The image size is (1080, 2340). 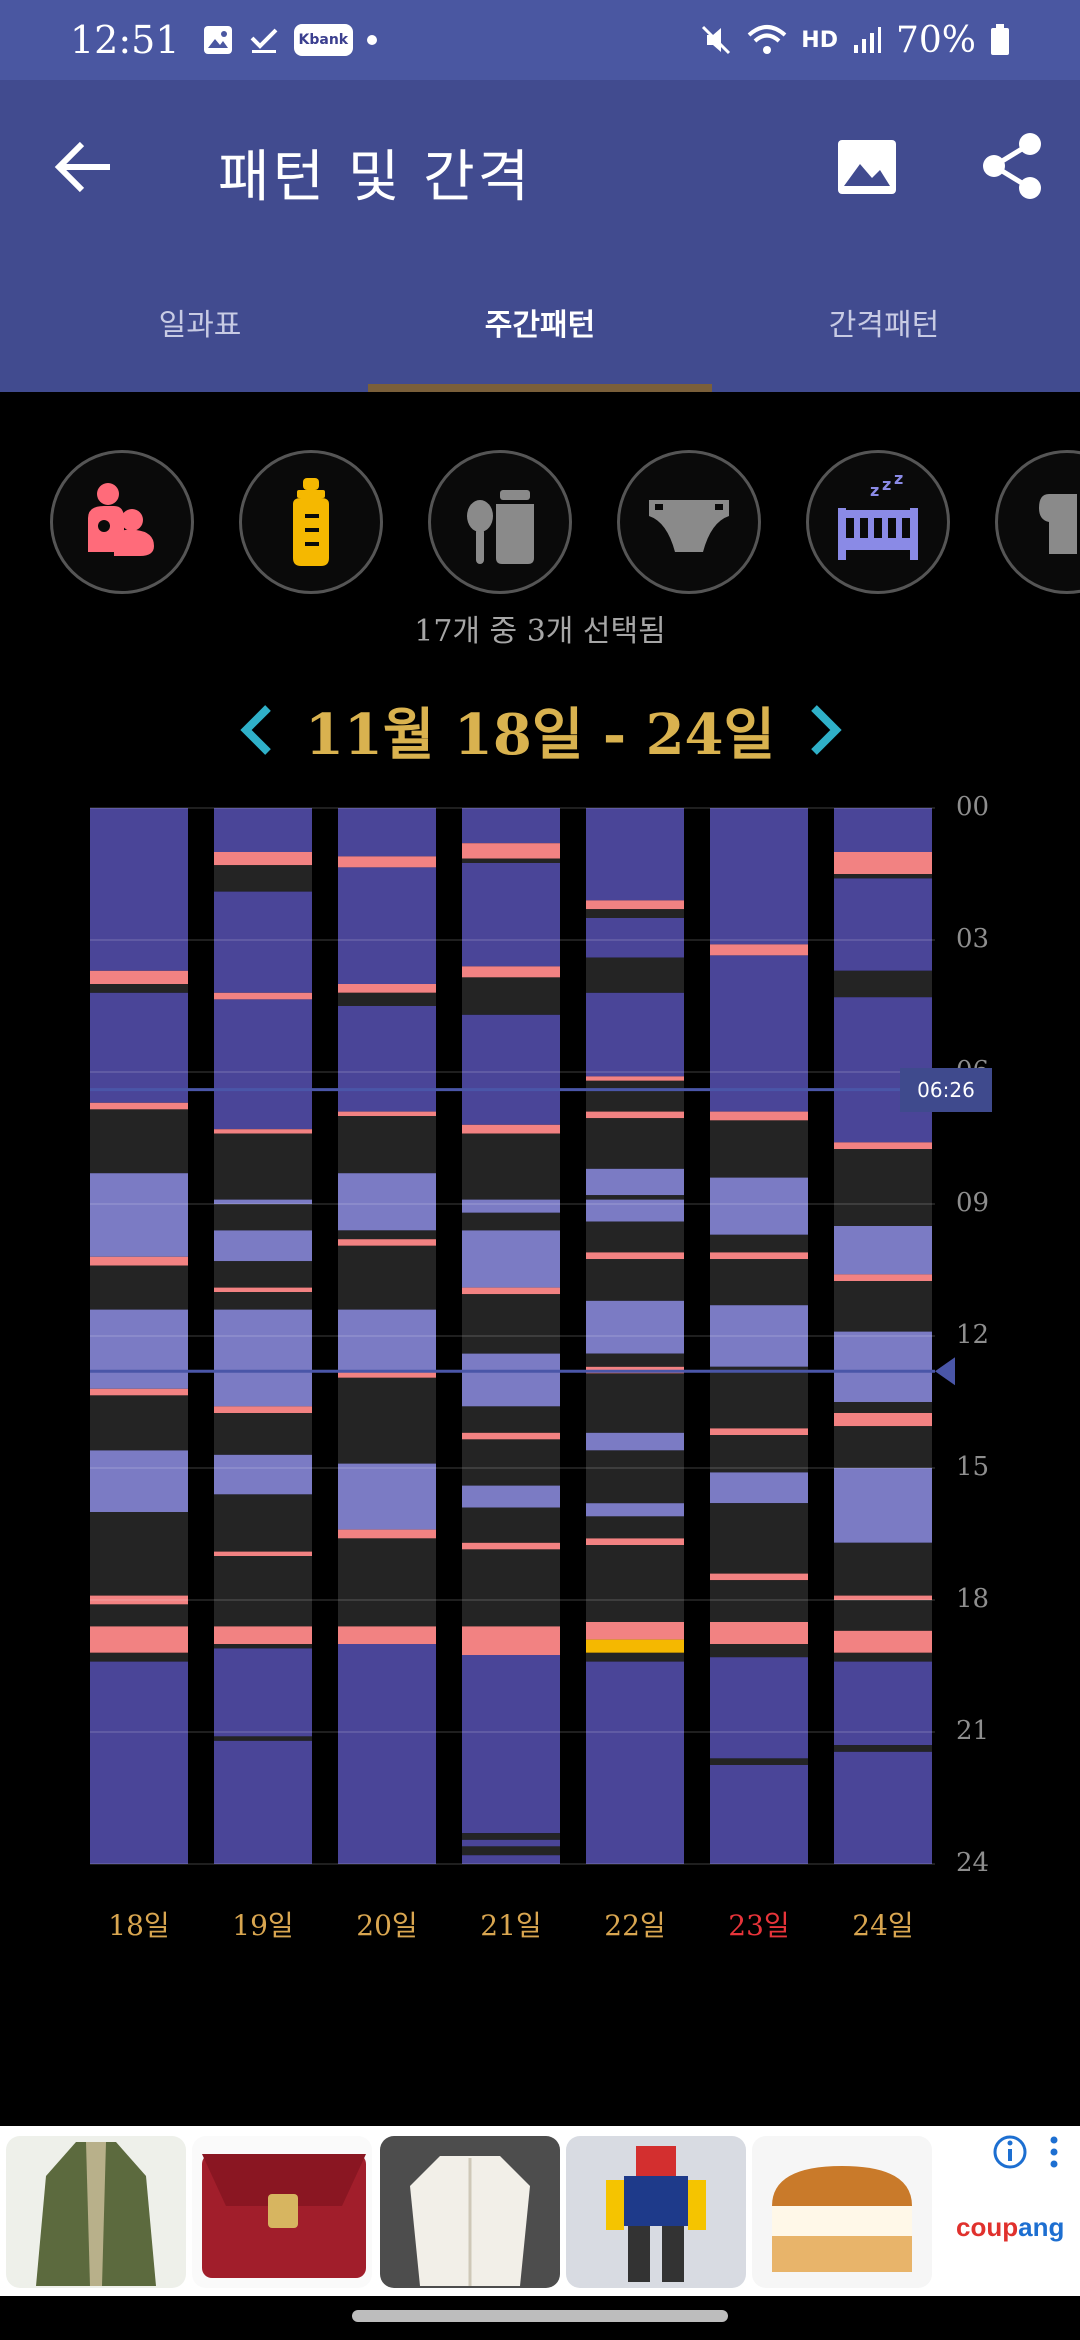 What do you see at coordinates (263, 40) in the screenshot?
I see `check-icon` at bounding box center [263, 40].